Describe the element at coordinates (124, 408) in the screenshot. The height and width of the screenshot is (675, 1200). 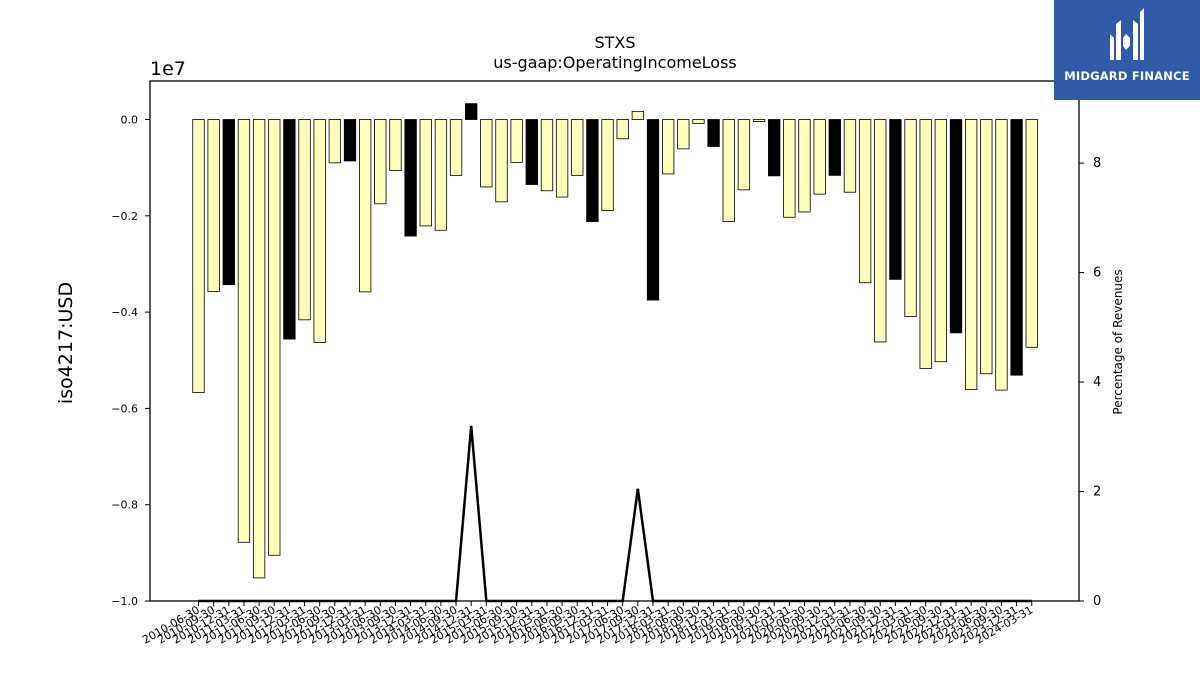
I see `y-tick-label: −0.6` at that location.